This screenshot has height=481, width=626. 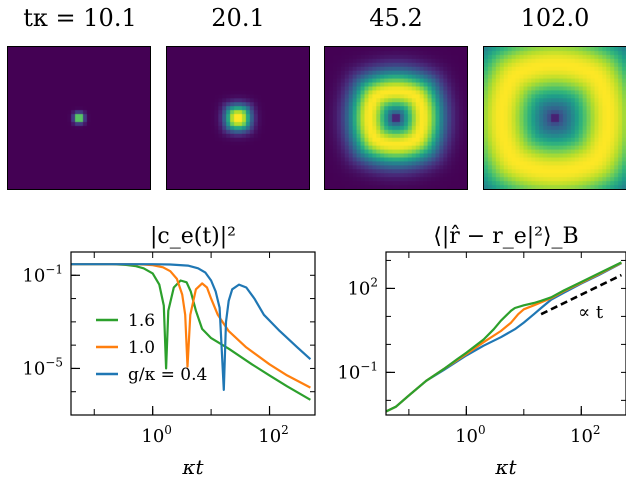 I want to click on chart-title: ⟨|r̂ − r_e|²⟩_B, so click(x=505, y=236).